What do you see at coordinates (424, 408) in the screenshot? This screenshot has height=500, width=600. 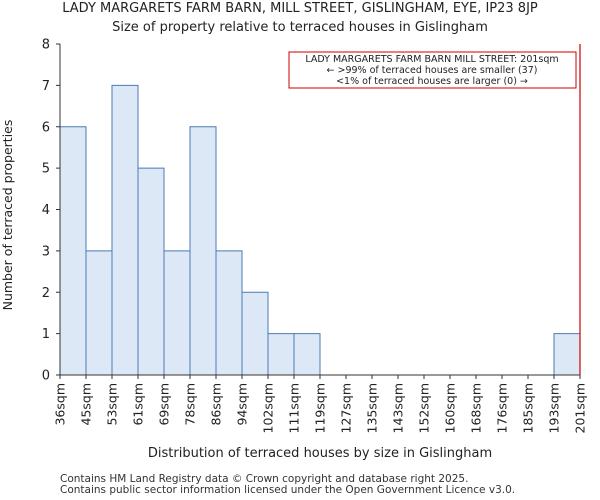 I see `x-tick-label: 152sqm` at bounding box center [424, 408].